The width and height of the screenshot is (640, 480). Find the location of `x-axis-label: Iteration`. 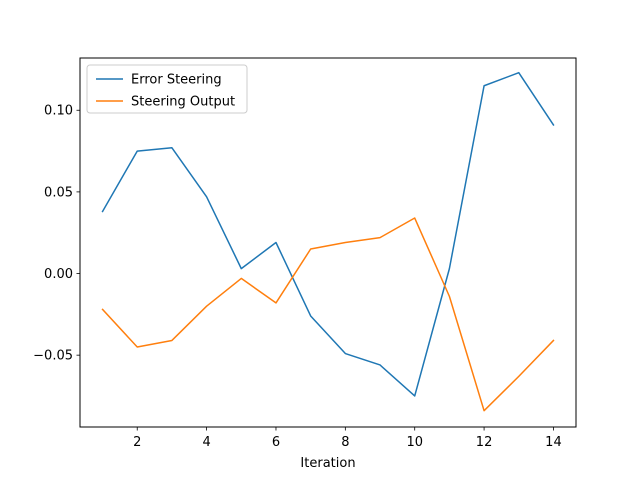

x-axis-label: Iteration is located at coordinates (327, 463).